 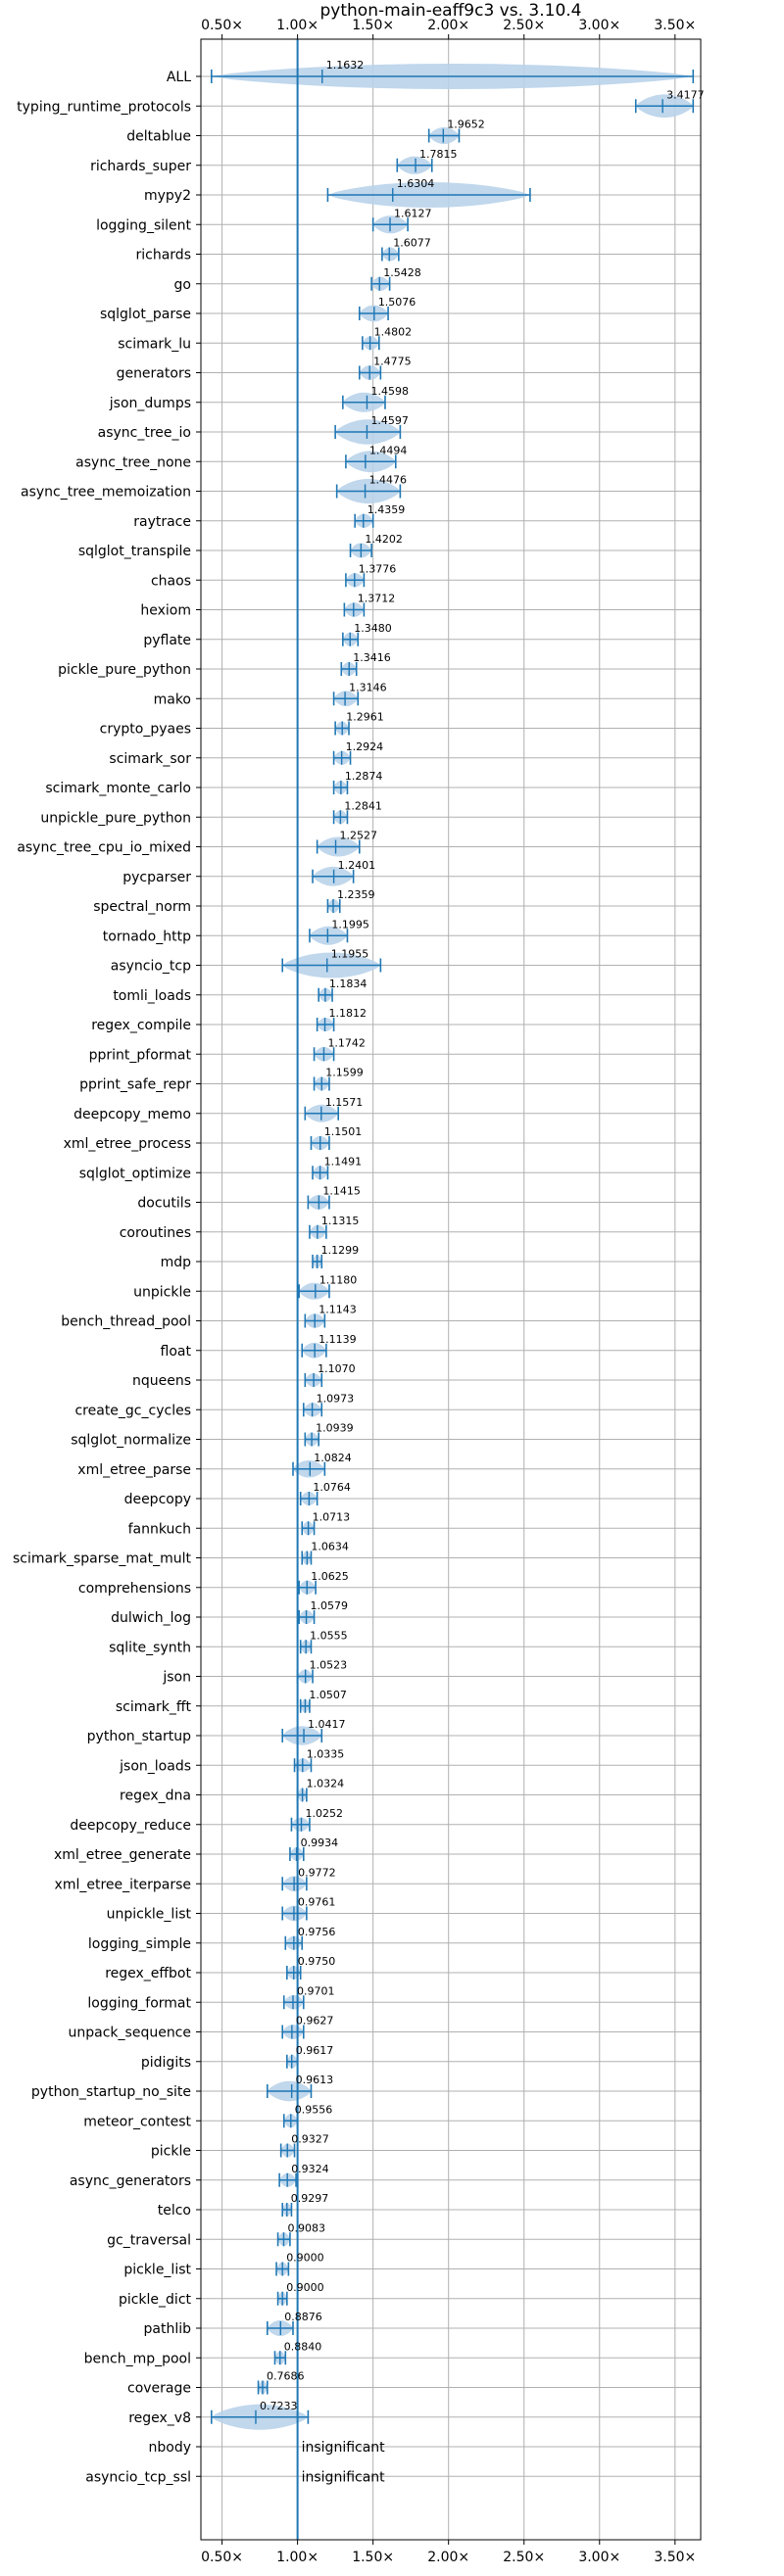 What do you see at coordinates (448, 26) in the screenshot?
I see `x-tick-label-top: 2.00×` at bounding box center [448, 26].